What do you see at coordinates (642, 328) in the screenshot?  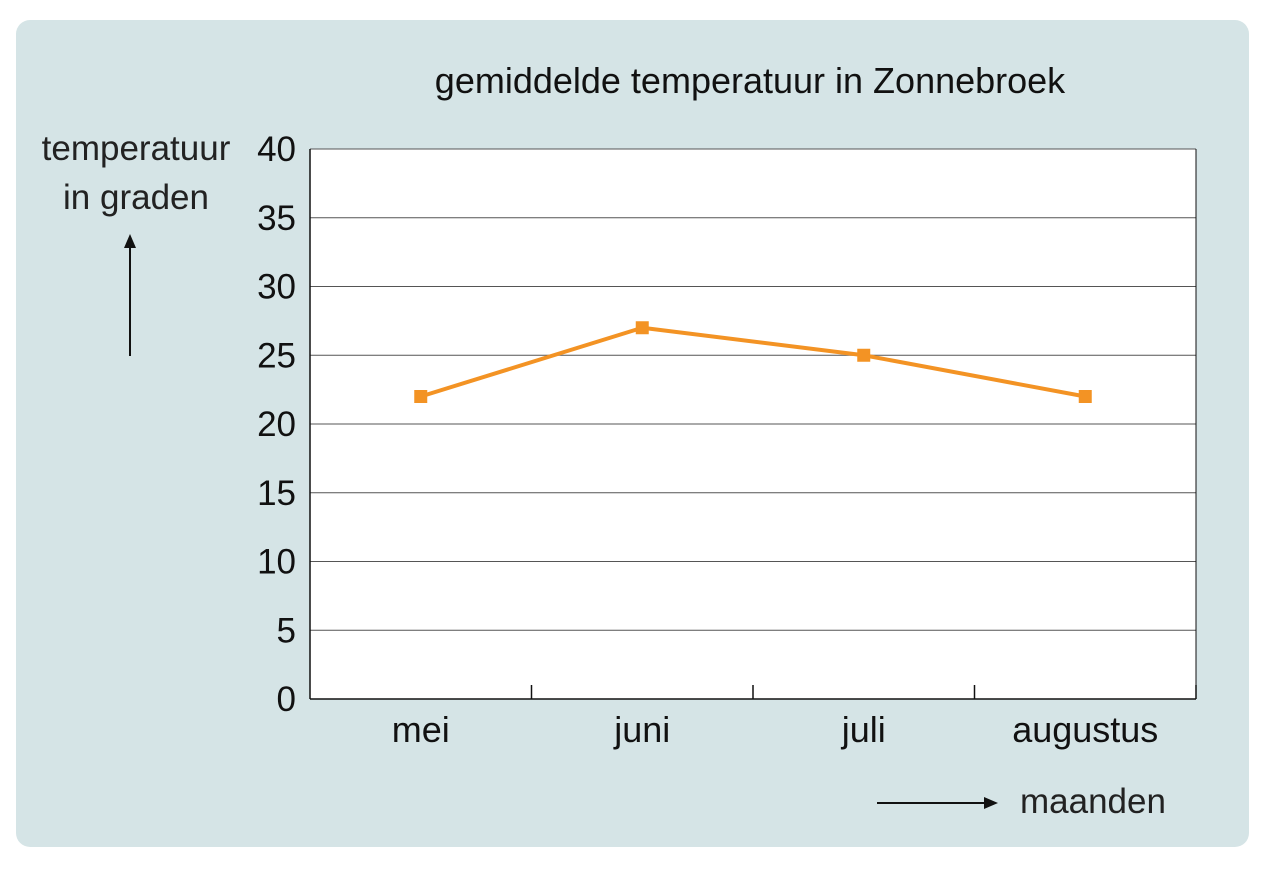 I see `data-point-juni` at bounding box center [642, 328].